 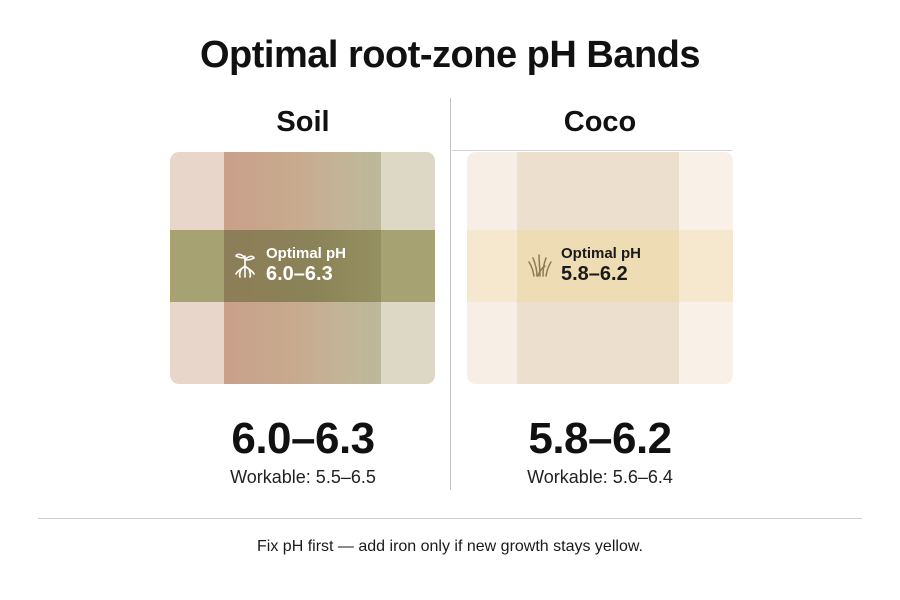 What do you see at coordinates (592, 150) in the screenshot?
I see `coco-header-rule` at bounding box center [592, 150].